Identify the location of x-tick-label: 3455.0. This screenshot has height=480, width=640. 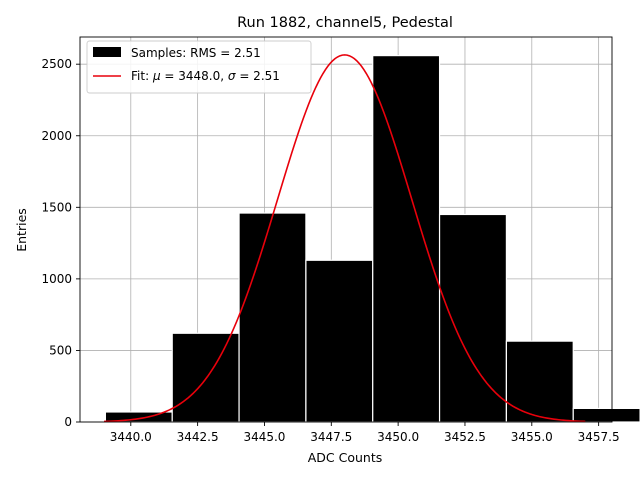
(532, 437).